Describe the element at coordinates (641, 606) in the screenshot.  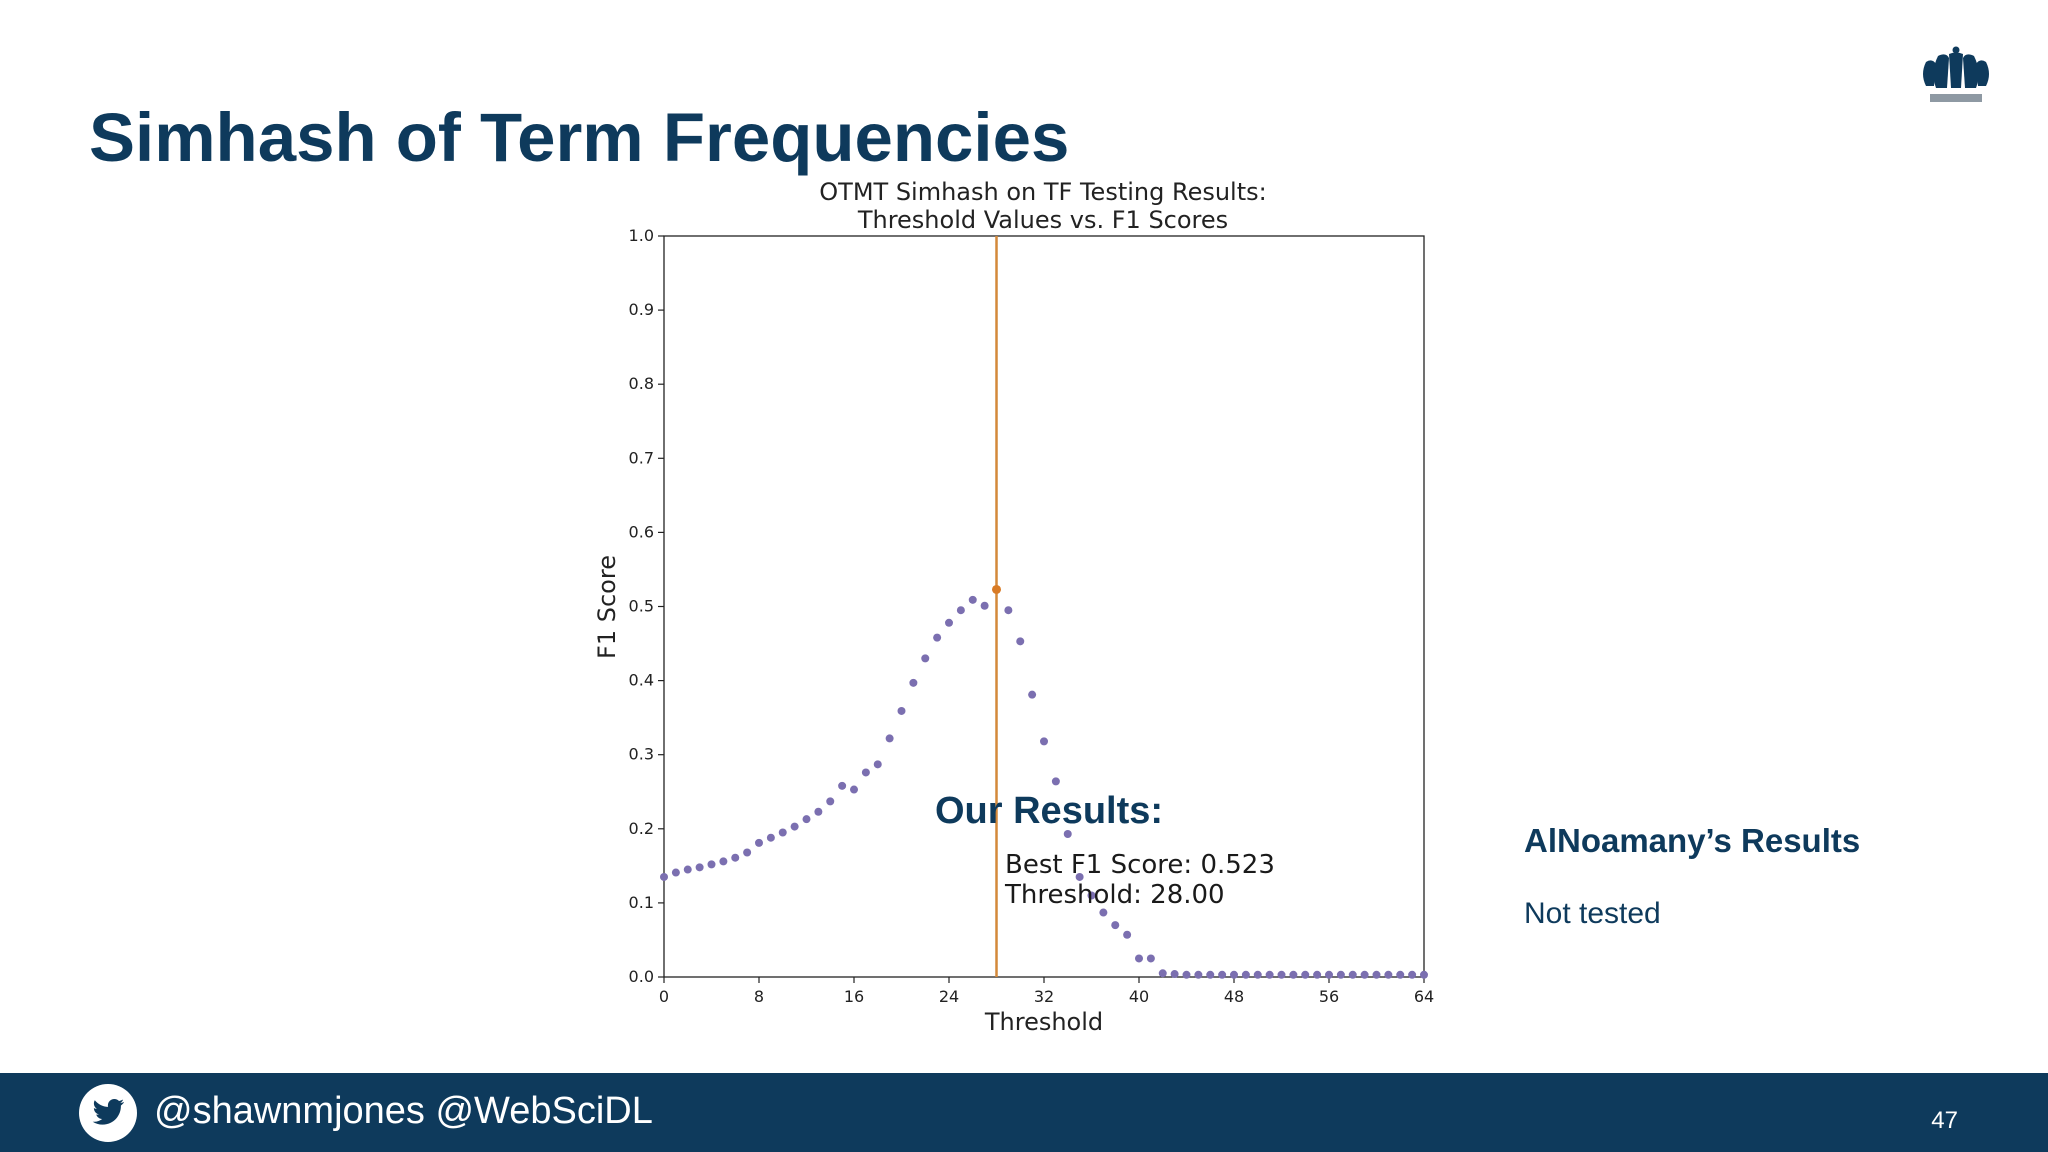
I see `y-tick-label: 0.5` at that location.